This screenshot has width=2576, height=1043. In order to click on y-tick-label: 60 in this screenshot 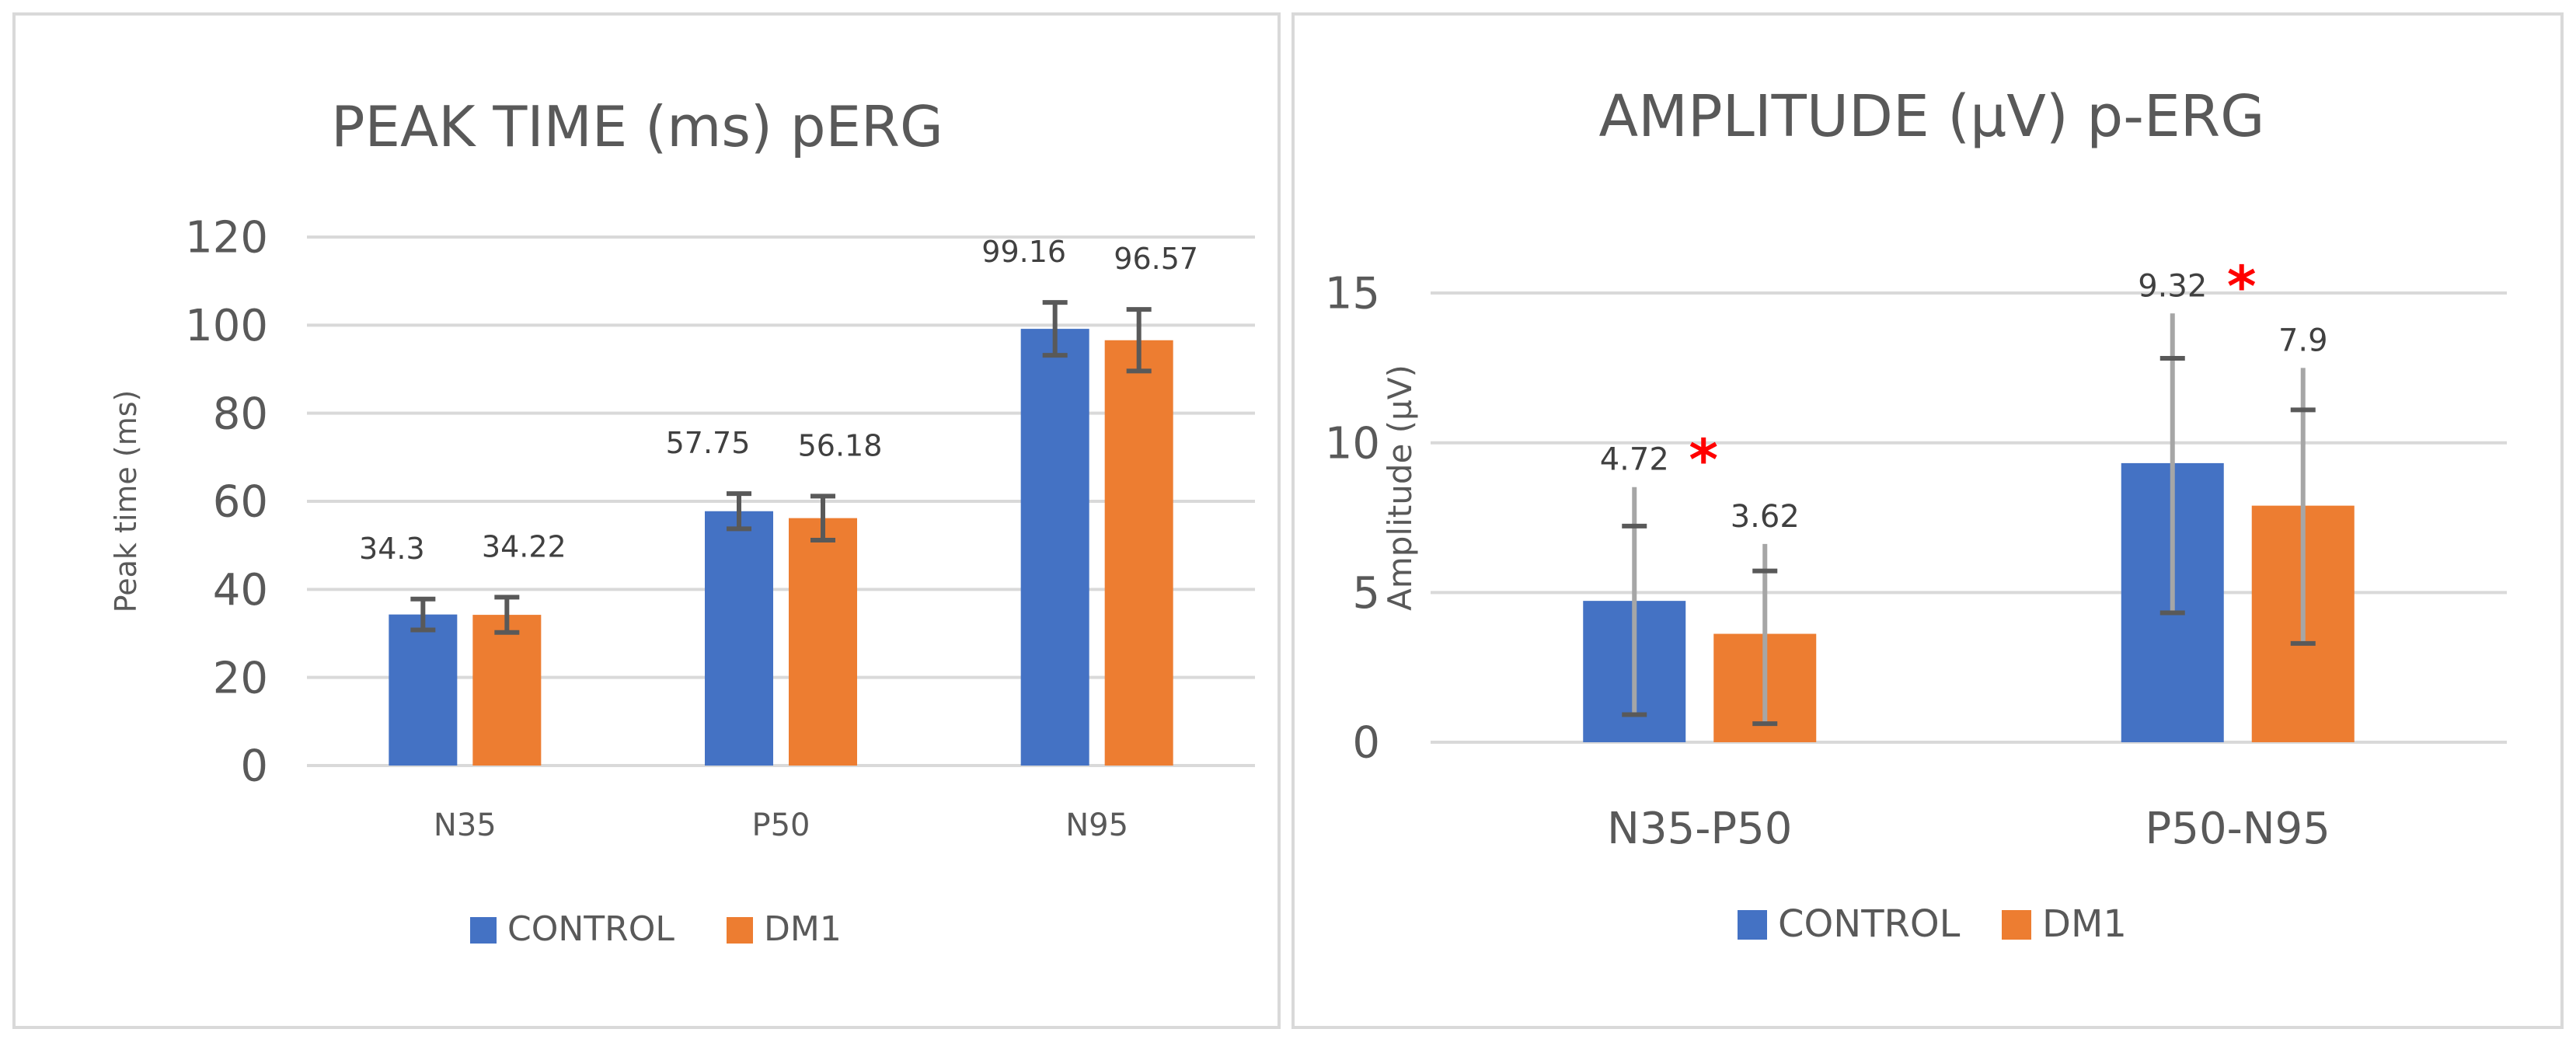, I will do `click(240, 502)`.